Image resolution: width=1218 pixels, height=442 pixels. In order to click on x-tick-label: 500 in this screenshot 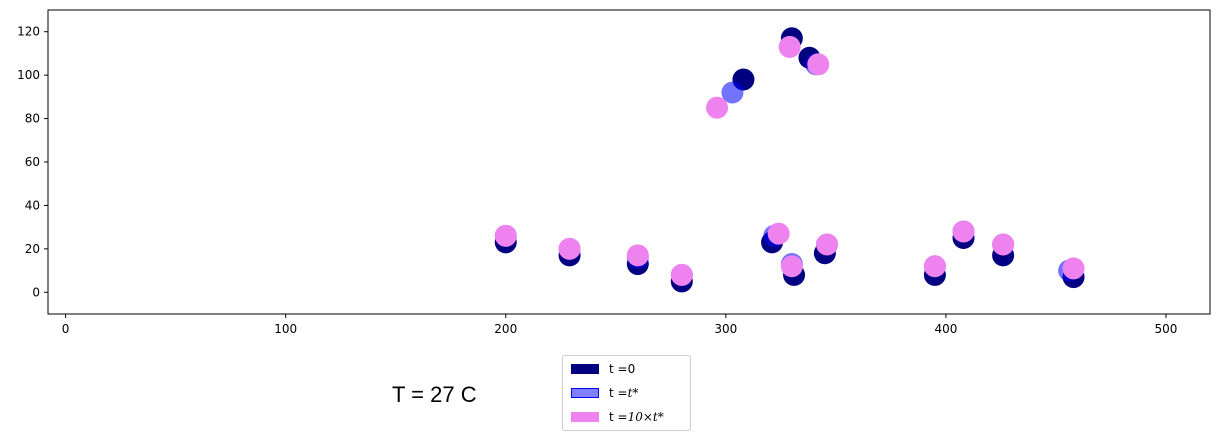, I will do `click(1166, 329)`.